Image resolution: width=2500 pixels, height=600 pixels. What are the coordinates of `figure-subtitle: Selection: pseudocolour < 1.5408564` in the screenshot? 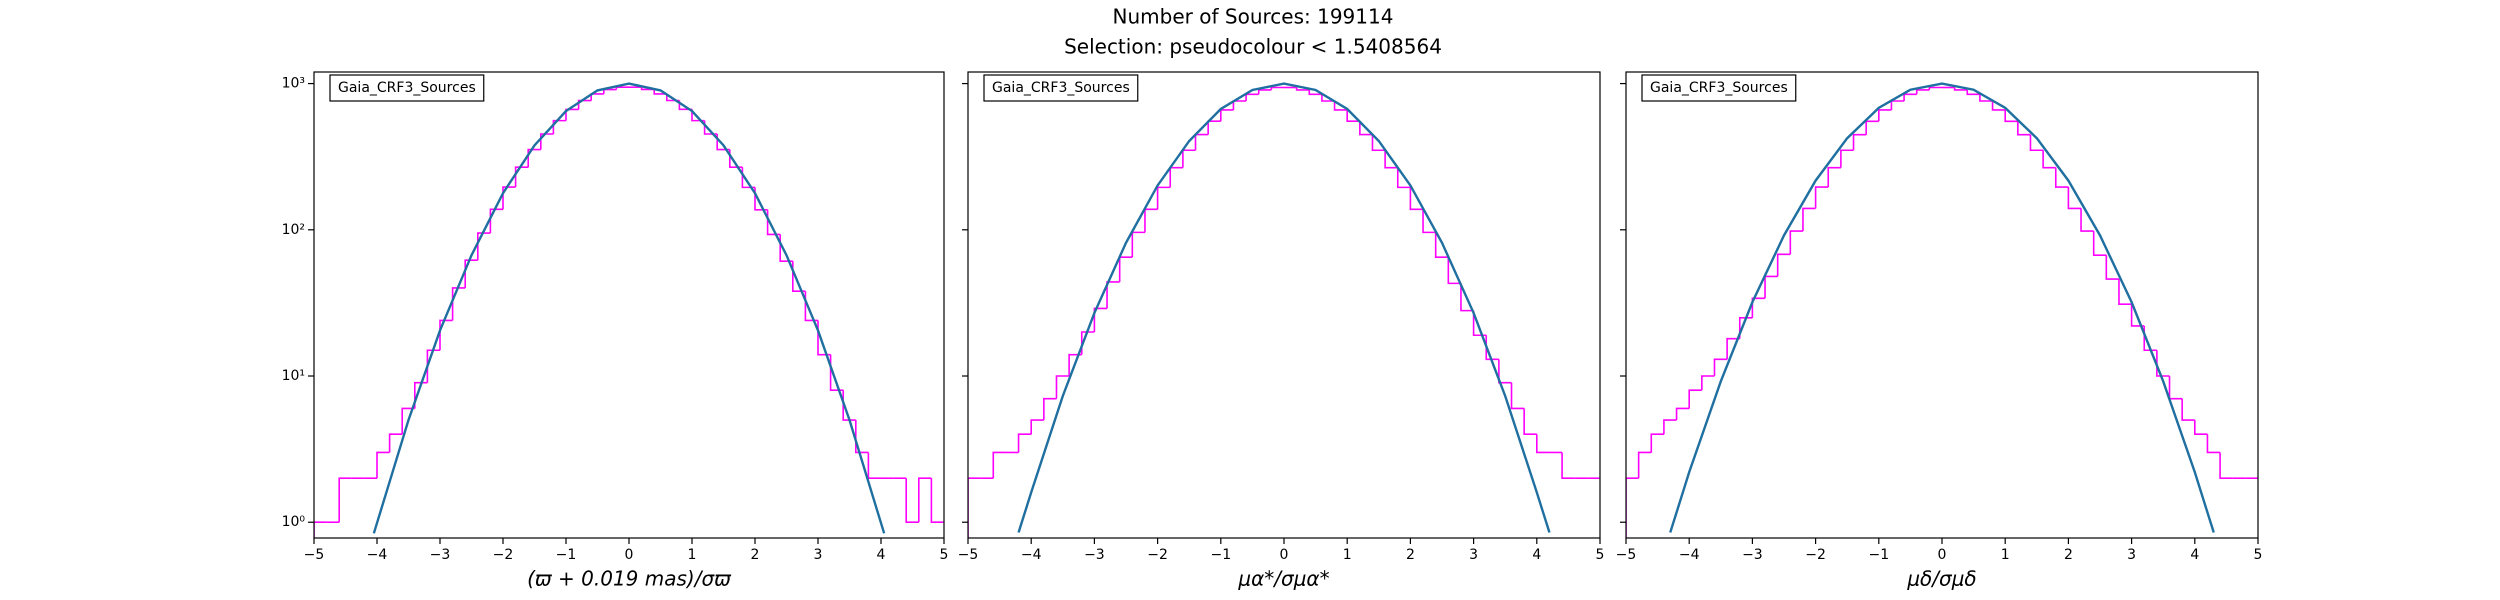 It's located at (1253, 47).